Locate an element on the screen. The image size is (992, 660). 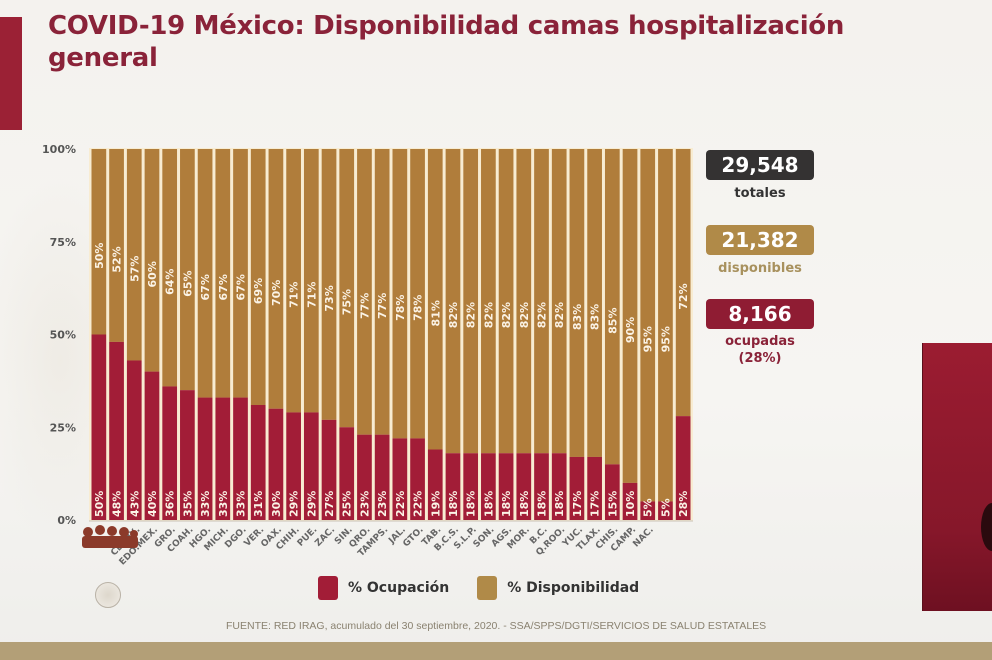
legend-swatch-ocupacion is located at coordinates (328, 588).